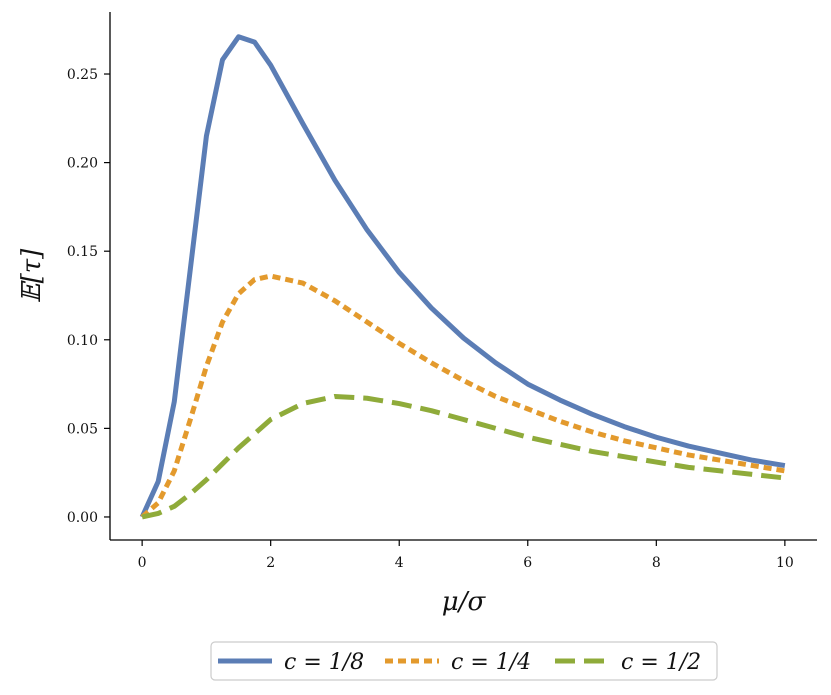 This screenshot has height=695, width=831. What do you see at coordinates (661, 662) in the screenshot?
I see `legend-label-3: c = 1/2` at bounding box center [661, 662].